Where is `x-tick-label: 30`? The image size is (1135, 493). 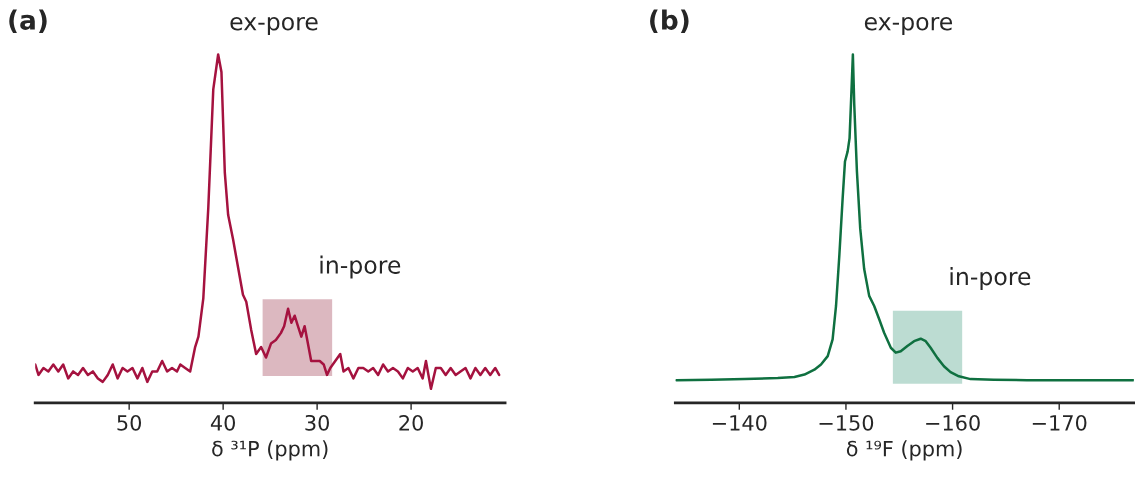
x-tick-label: 30 is located at coordinates (317, 422).